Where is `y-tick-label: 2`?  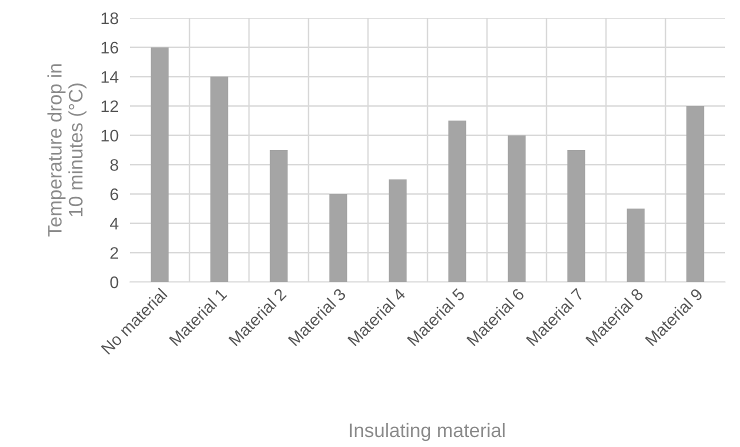
y-tick-label: 2 is located at coordinates (114, 253).